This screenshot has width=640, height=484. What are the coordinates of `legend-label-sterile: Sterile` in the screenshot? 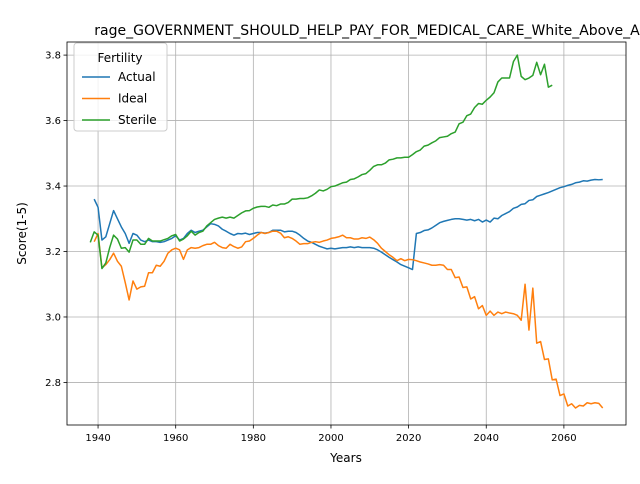 It's located at (137, 120).